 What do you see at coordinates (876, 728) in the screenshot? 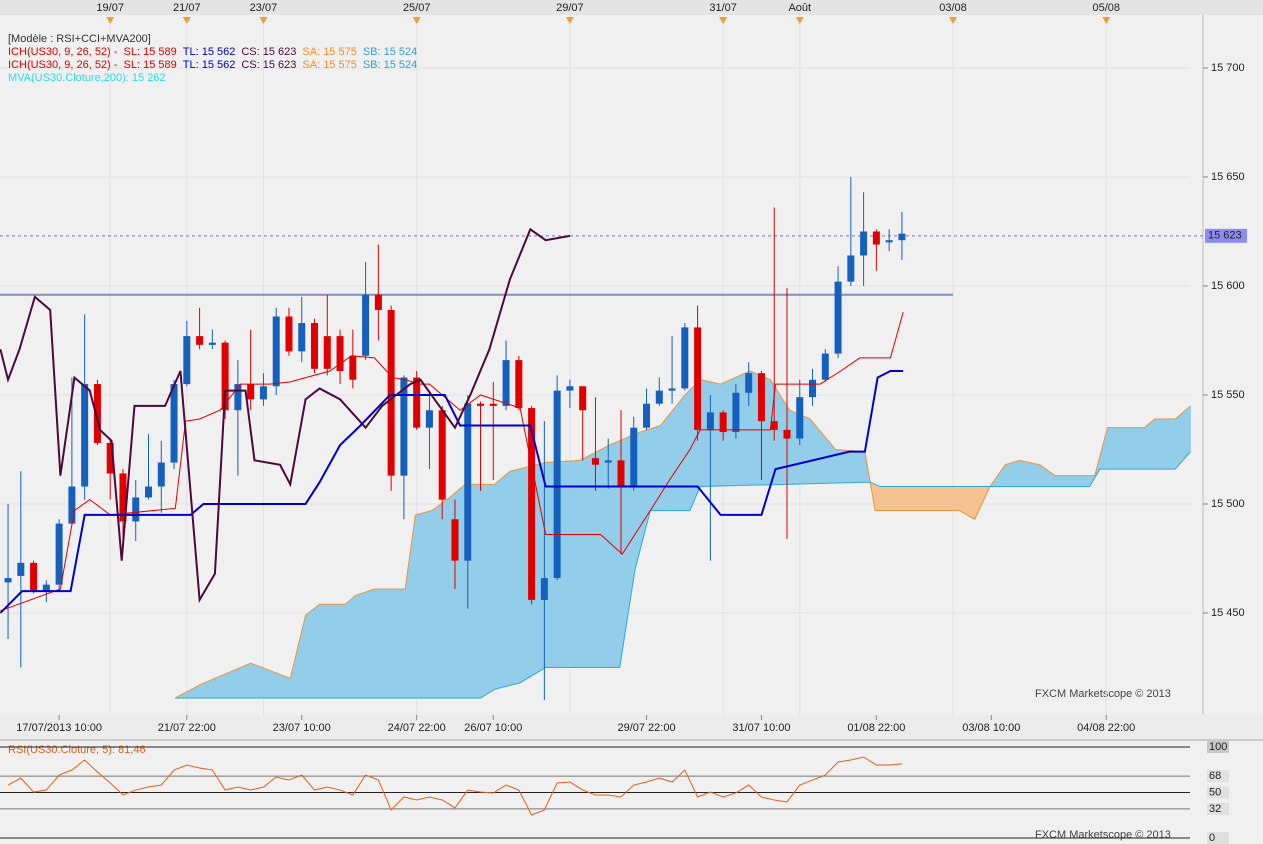
I see `x-tick-label: 01/08 22:00` at bounding box center [876, 728].